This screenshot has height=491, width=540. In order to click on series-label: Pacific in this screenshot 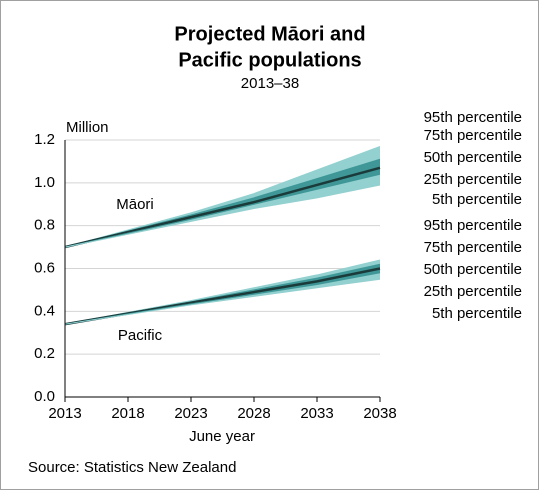, I will do `click(140, 335)`.